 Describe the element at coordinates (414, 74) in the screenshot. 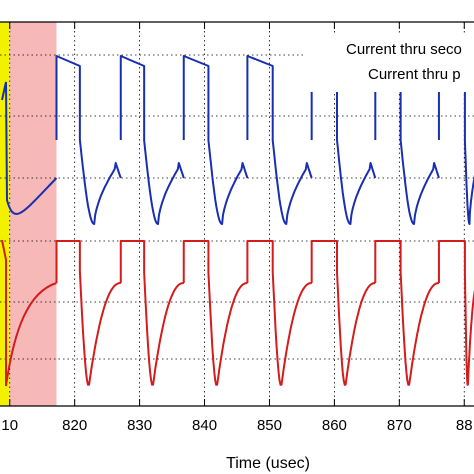

I see `legend-label-primary: Current thru p` at that location.